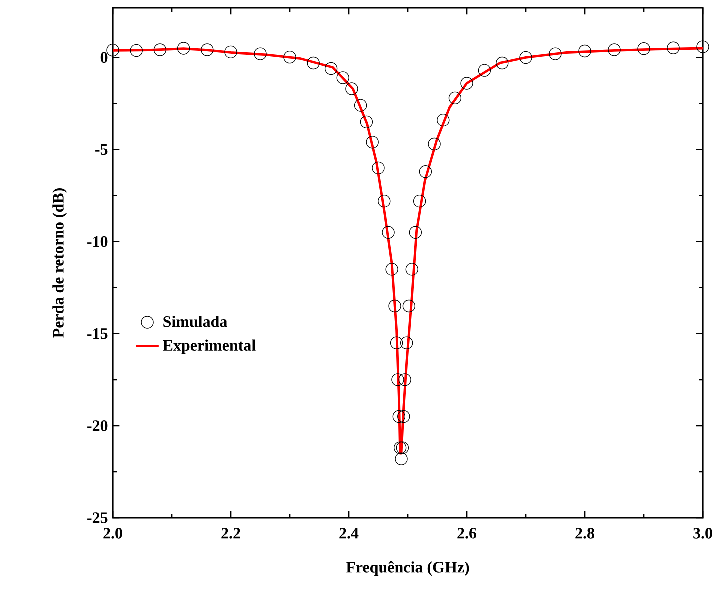  What do you see at coordinates (113, 533) in the screenshot?
I see `x-tick-label: 2.0` at bounding box center [113, 533].